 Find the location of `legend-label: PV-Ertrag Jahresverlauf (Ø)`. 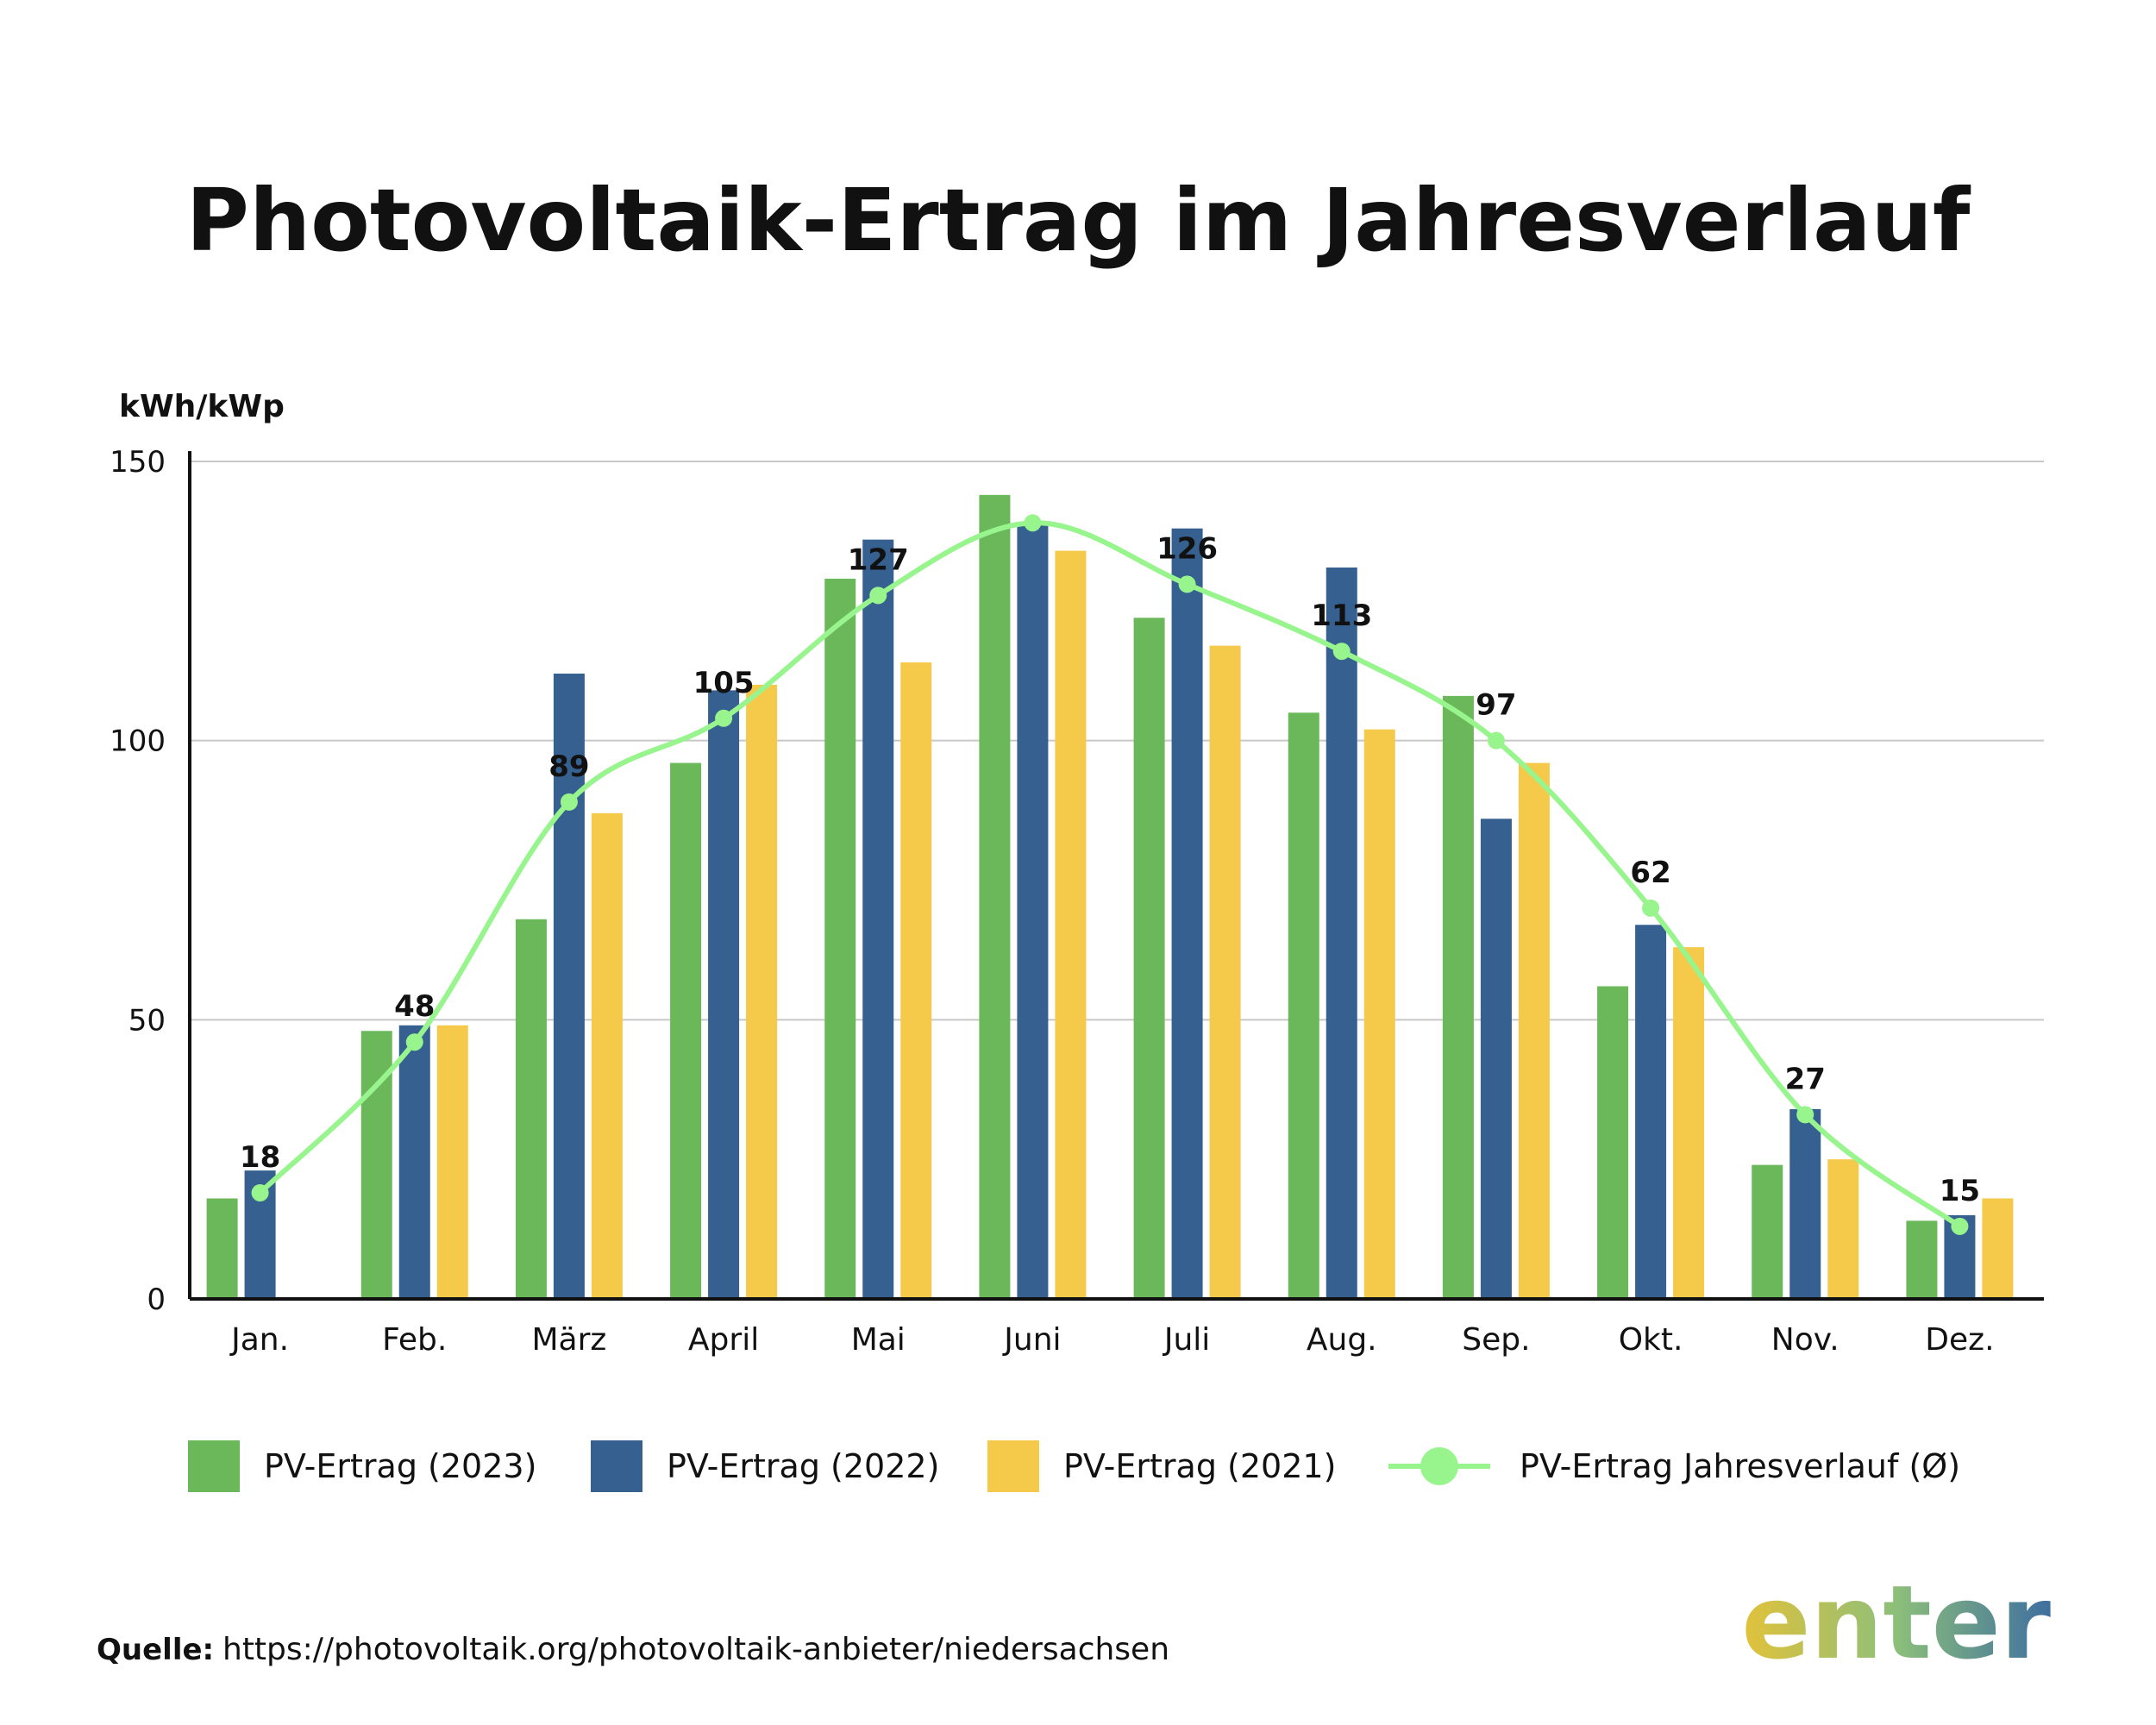

legend-label: PV-Ertrag Jahresverlauf (Ø) is located at coordinates (1740, 1466).